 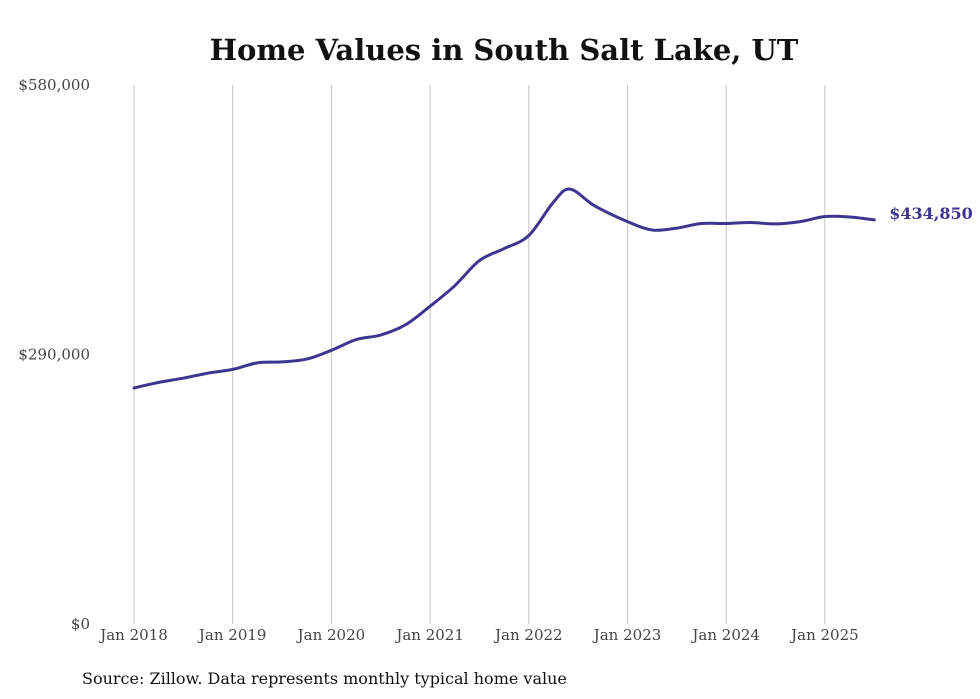 I want to click on y-tick-label: $580,000, so click(x=54, y=85).